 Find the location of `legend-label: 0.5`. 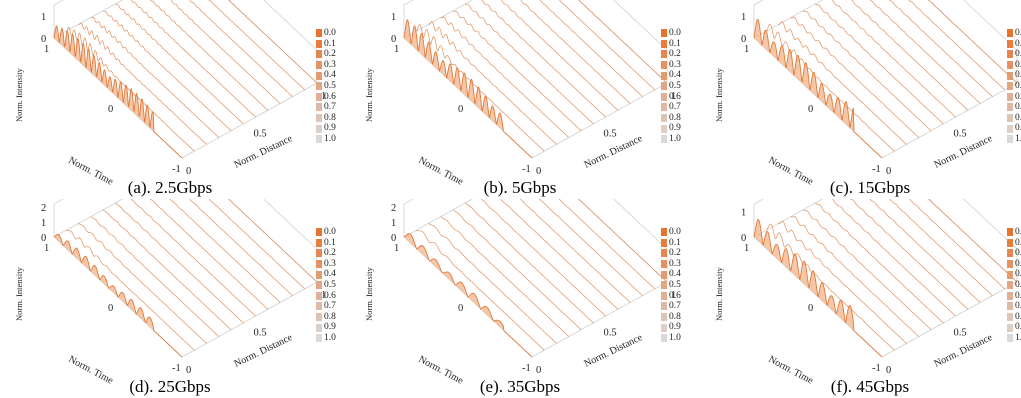

legend-label: 0.5 is located at coordinates (675, 85).